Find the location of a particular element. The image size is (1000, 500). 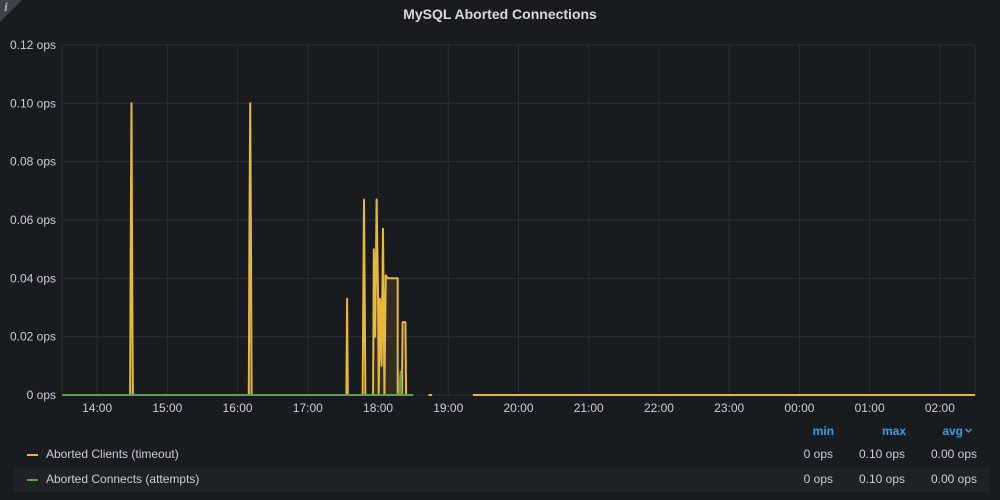

panel-title: MySQL Aborted Connections is located at coordinates (500, 14).